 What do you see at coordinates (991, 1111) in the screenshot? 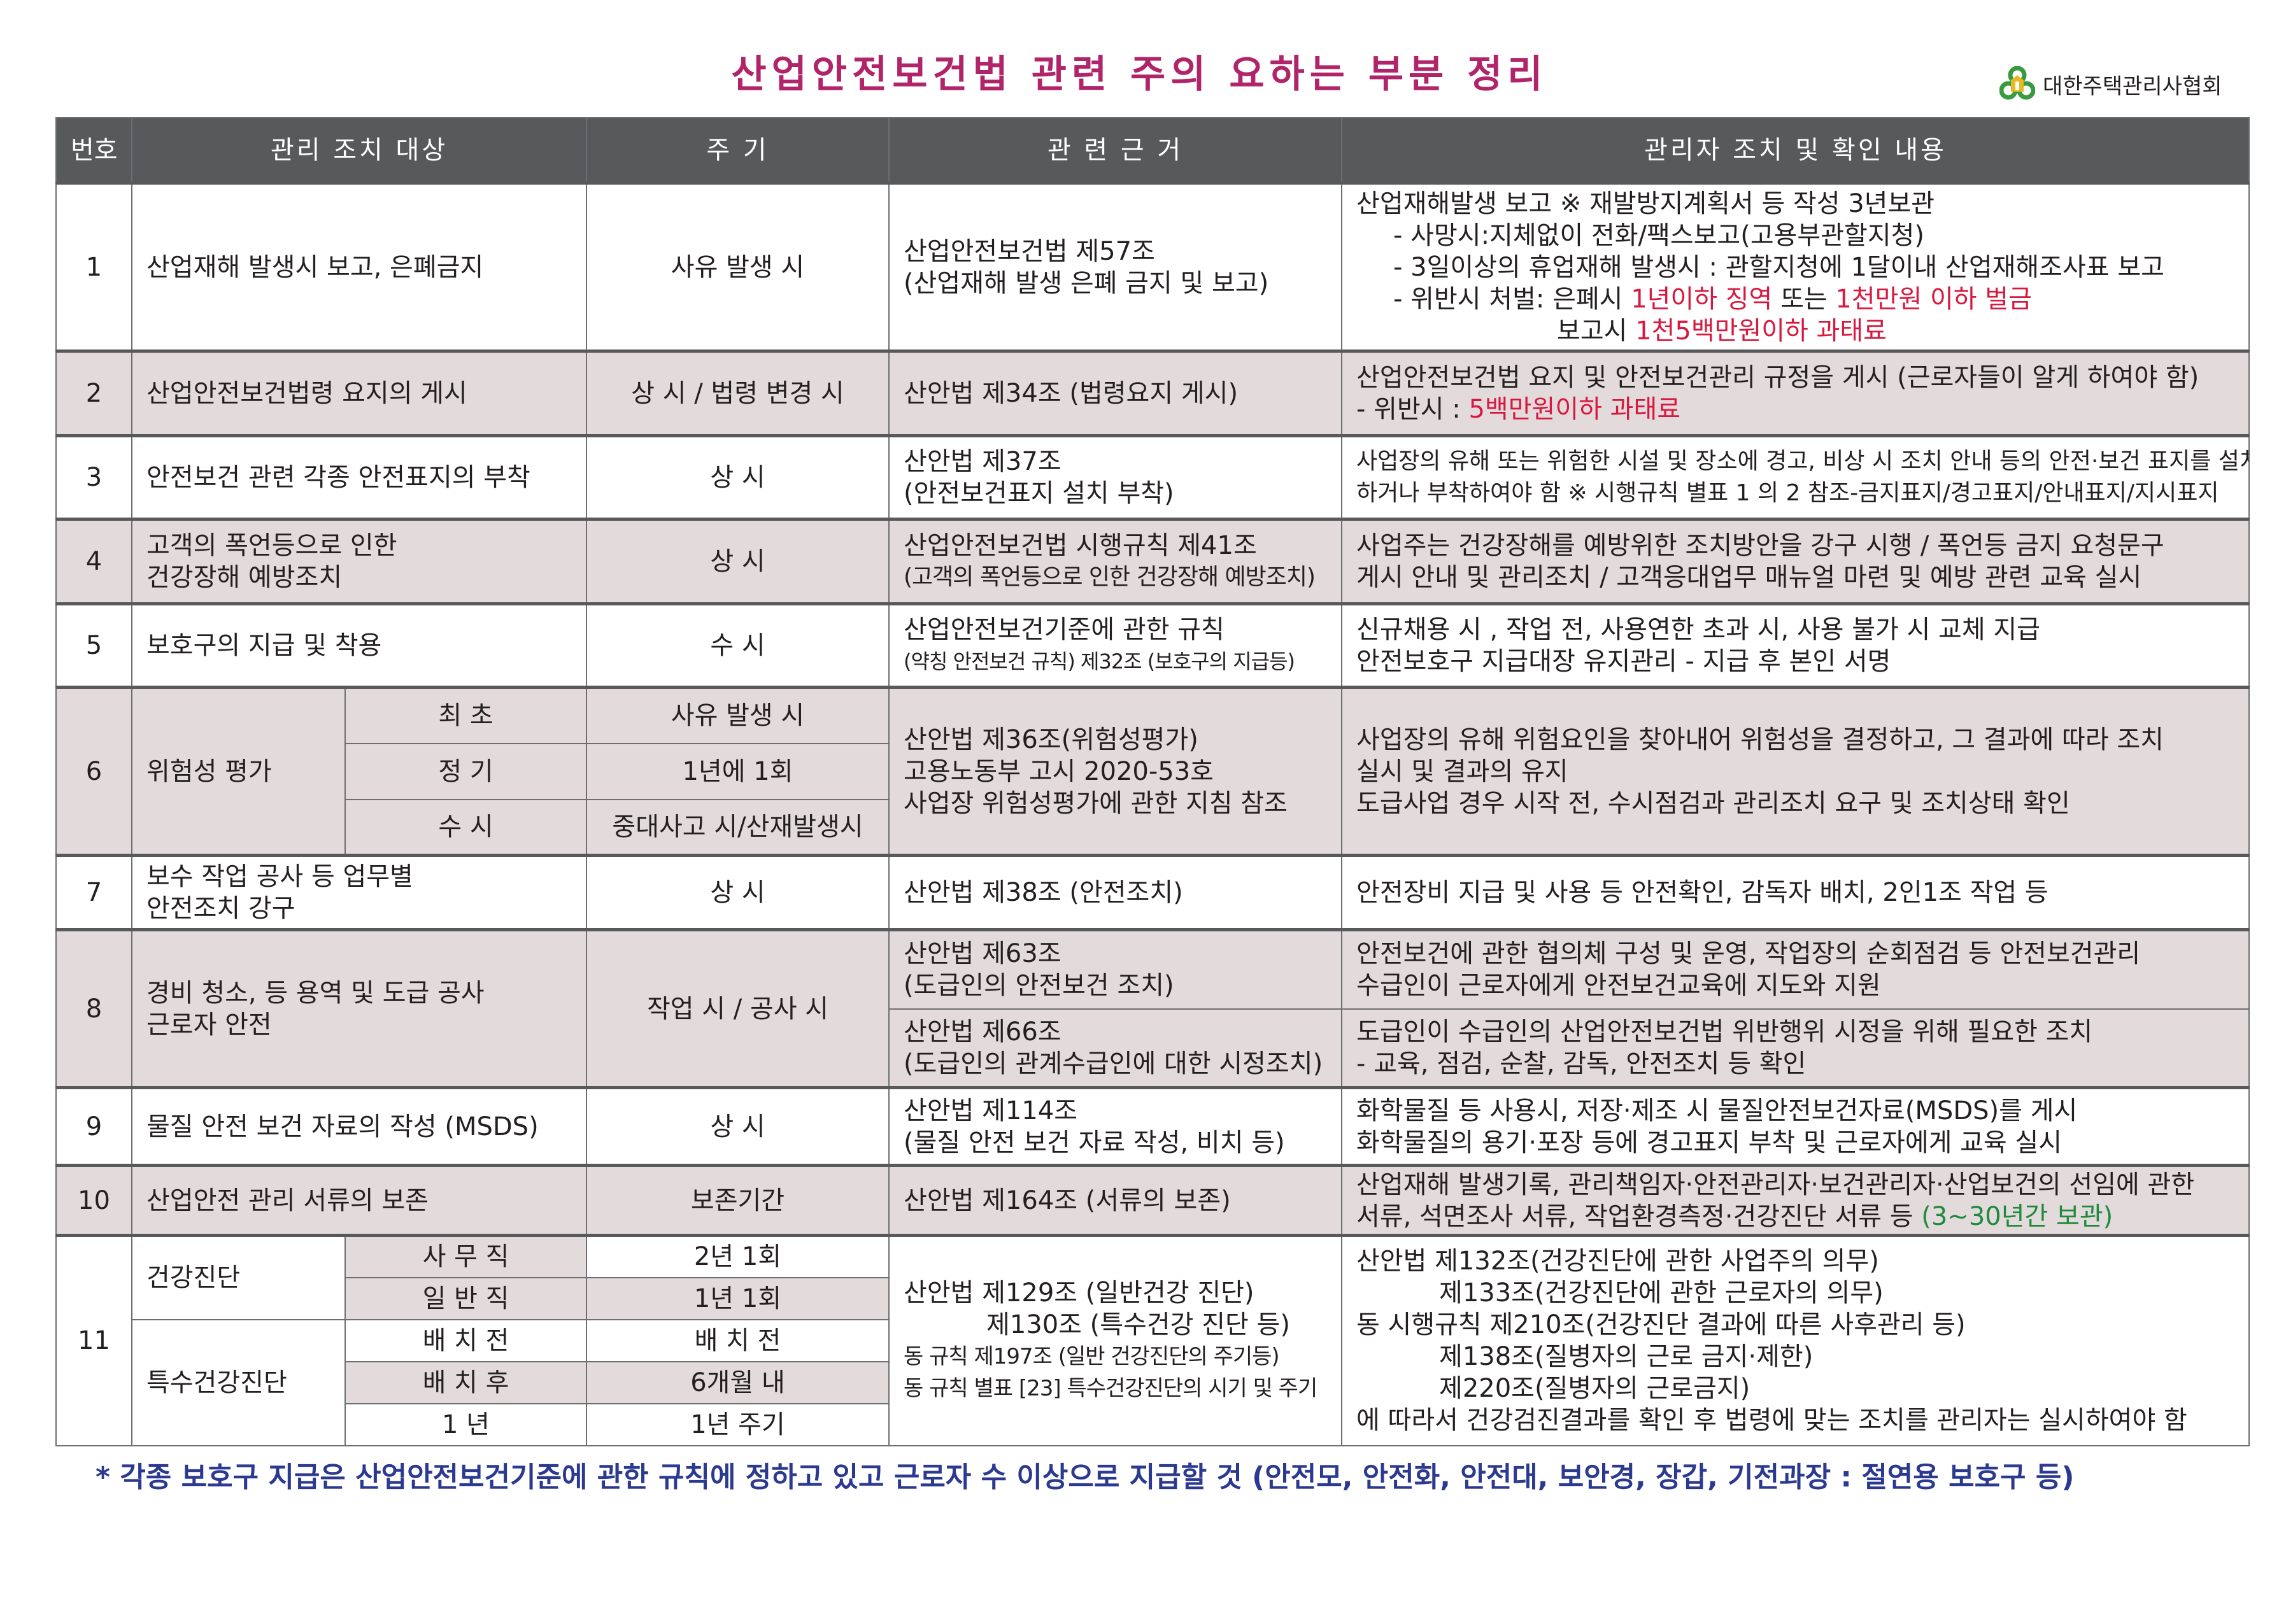
I see `basis-line: 산안법 제114조` at bounding box center [991, 1111].